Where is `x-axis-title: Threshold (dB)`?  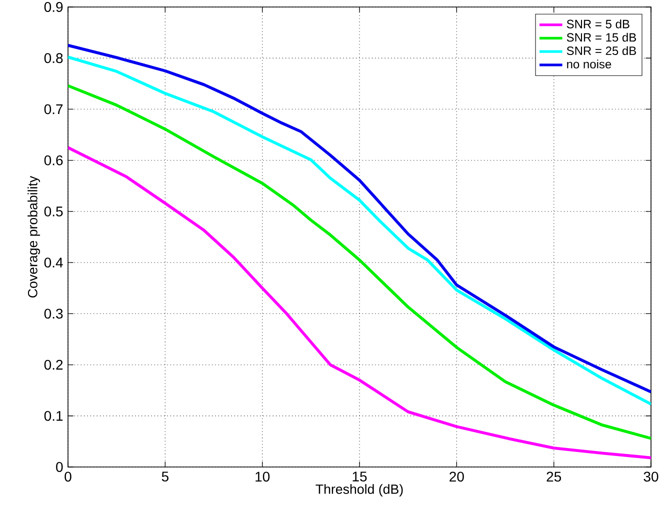 x-axis-title: Threshold (dB) is located at coordinates (359, 490).